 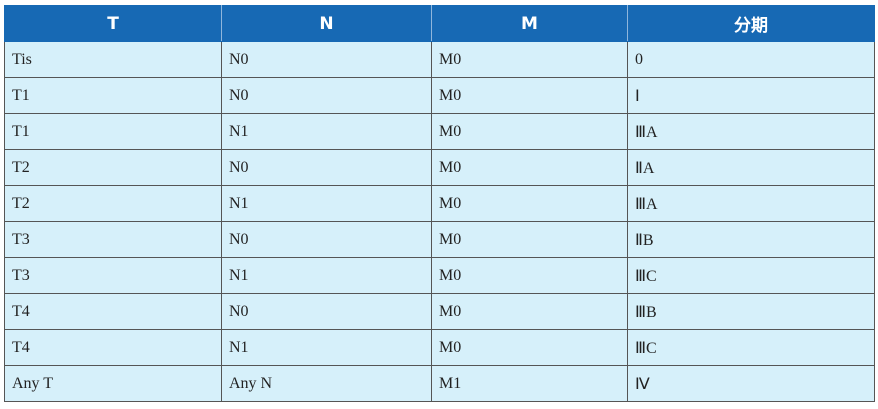 I want to click on table-cell: ⅡB, so click(x=751, y=239).